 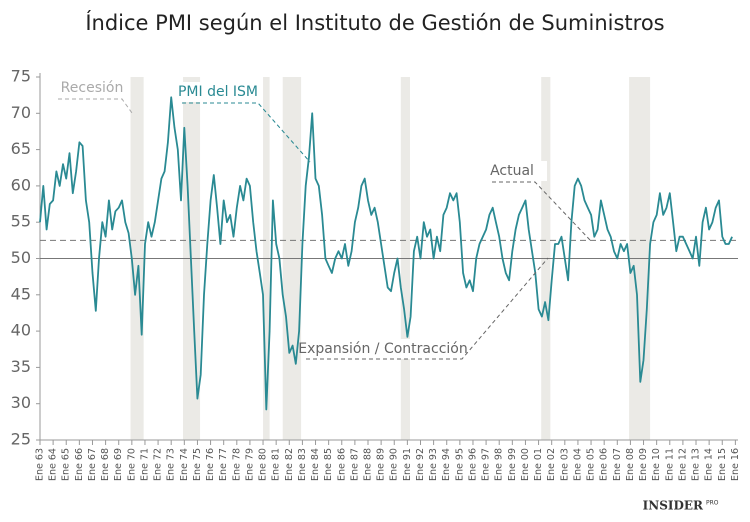 What do you see at coordinates (682, 464) in the screenshot?
I see `x-tick-label: Ene 12` at bounding box center [682, 464].